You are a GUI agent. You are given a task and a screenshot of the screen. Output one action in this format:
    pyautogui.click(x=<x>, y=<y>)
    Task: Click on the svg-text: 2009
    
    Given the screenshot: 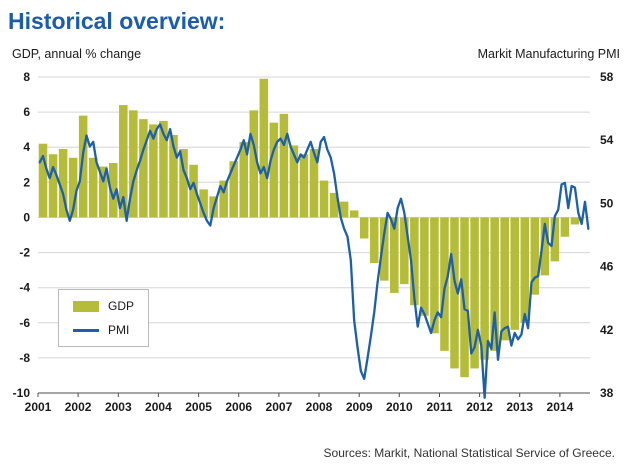 What is the action you would take?
    pyautogui.click(x=359, y=407)
    